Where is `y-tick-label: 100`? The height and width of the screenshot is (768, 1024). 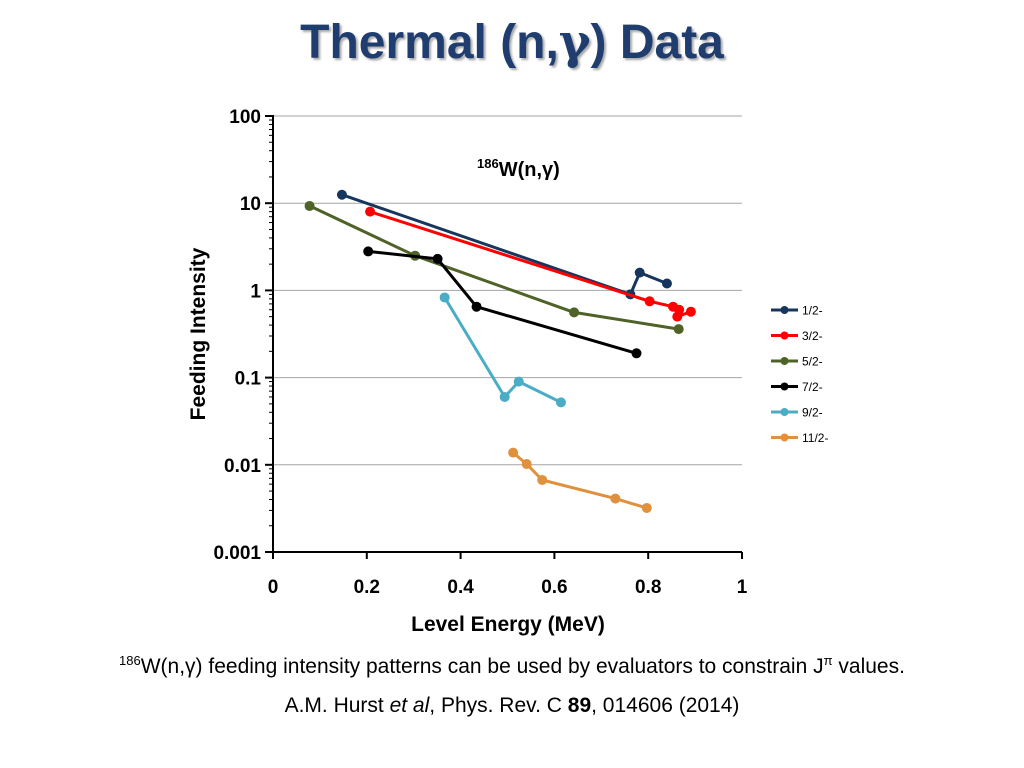 y-tick-label: 100 is located at coordinates (245, 117).